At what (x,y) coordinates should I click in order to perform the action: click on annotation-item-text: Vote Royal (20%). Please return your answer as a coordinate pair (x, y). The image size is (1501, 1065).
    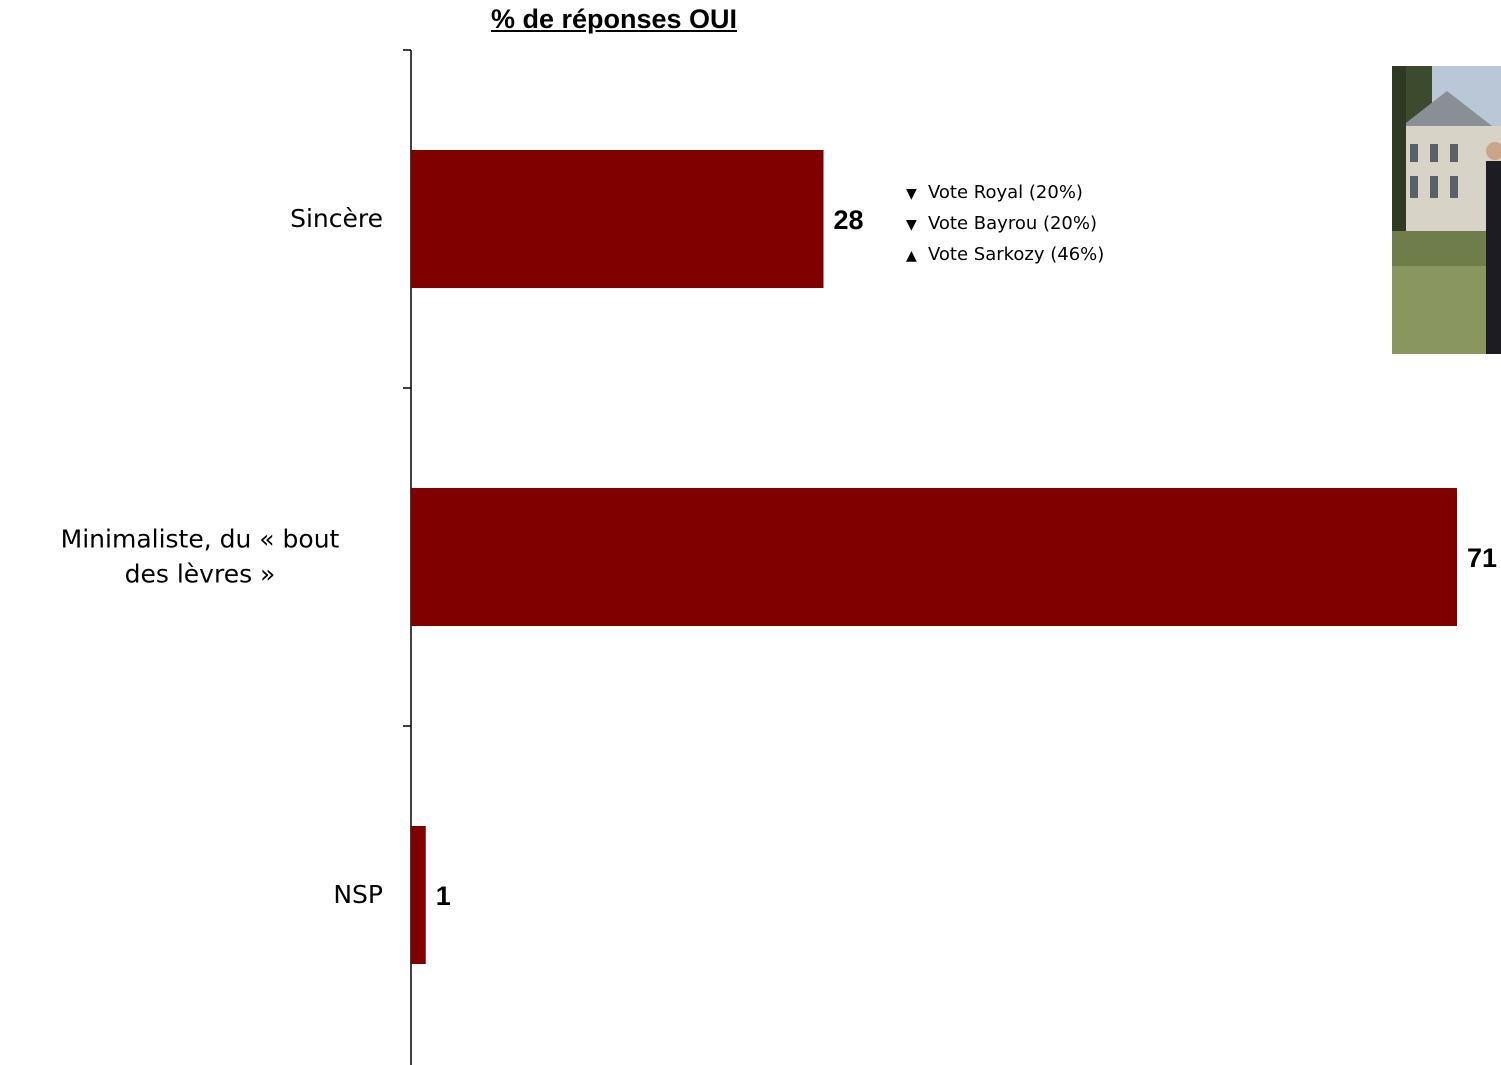
    Looking at the image, I should click on (1005, 192).